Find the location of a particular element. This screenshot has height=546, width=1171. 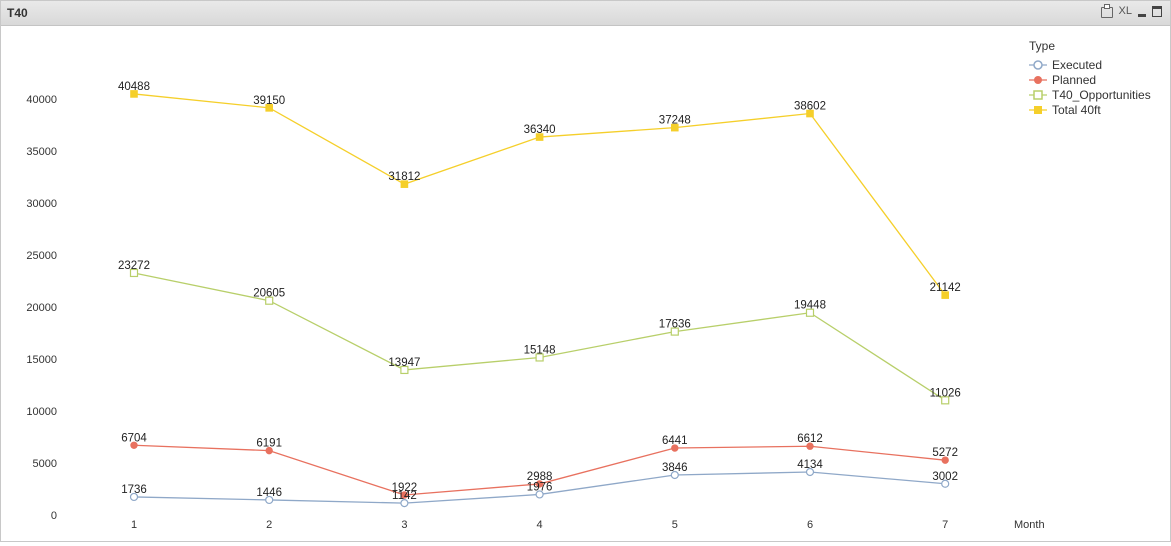

data-label: 15148 is located at coordinates (540, 350).